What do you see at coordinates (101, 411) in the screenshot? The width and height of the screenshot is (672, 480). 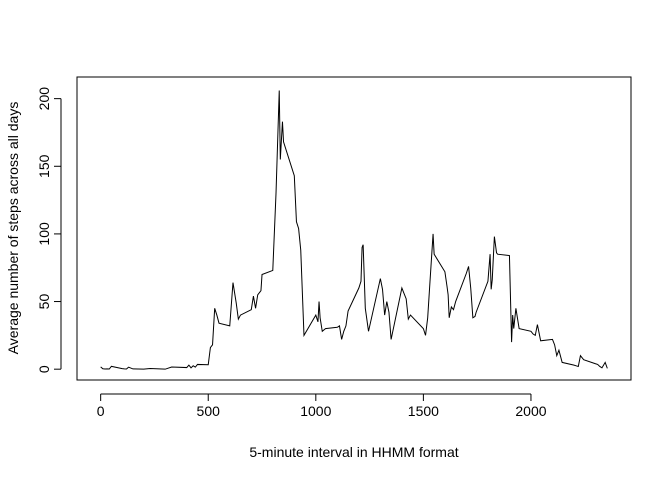 I see `x-tick-label: 0` at bounding box center [101, 411].